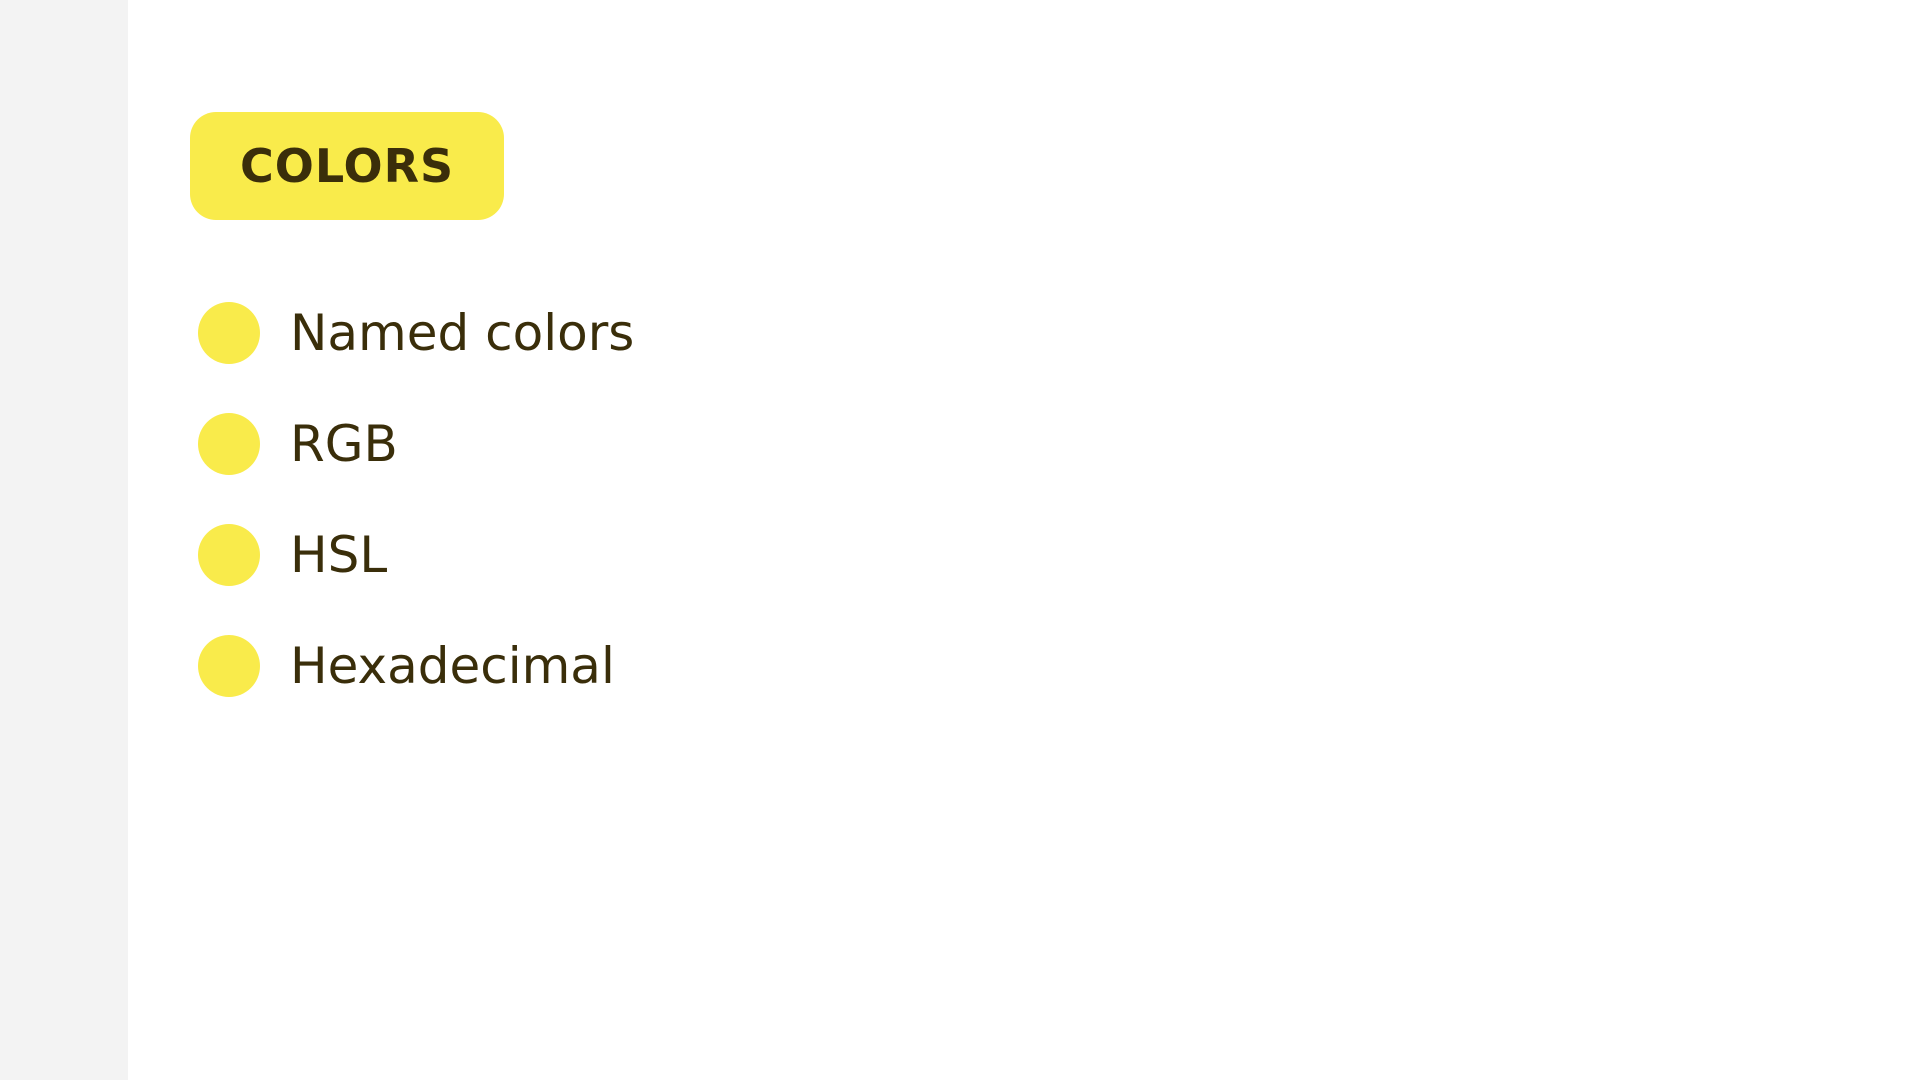 The image size is (1920, 1080). I want to click on left-gutter, so click(64, 540).